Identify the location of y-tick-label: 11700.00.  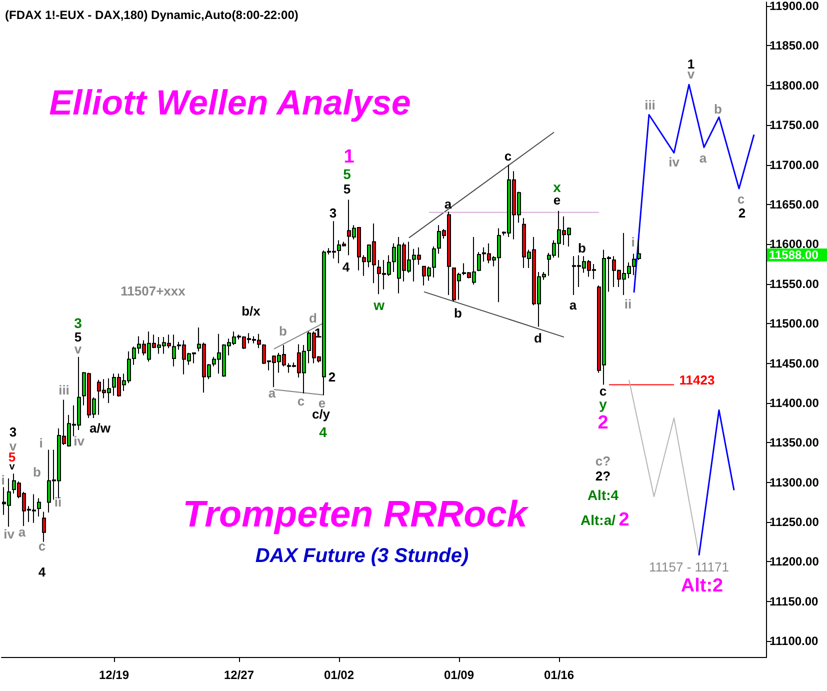
(795, 165).